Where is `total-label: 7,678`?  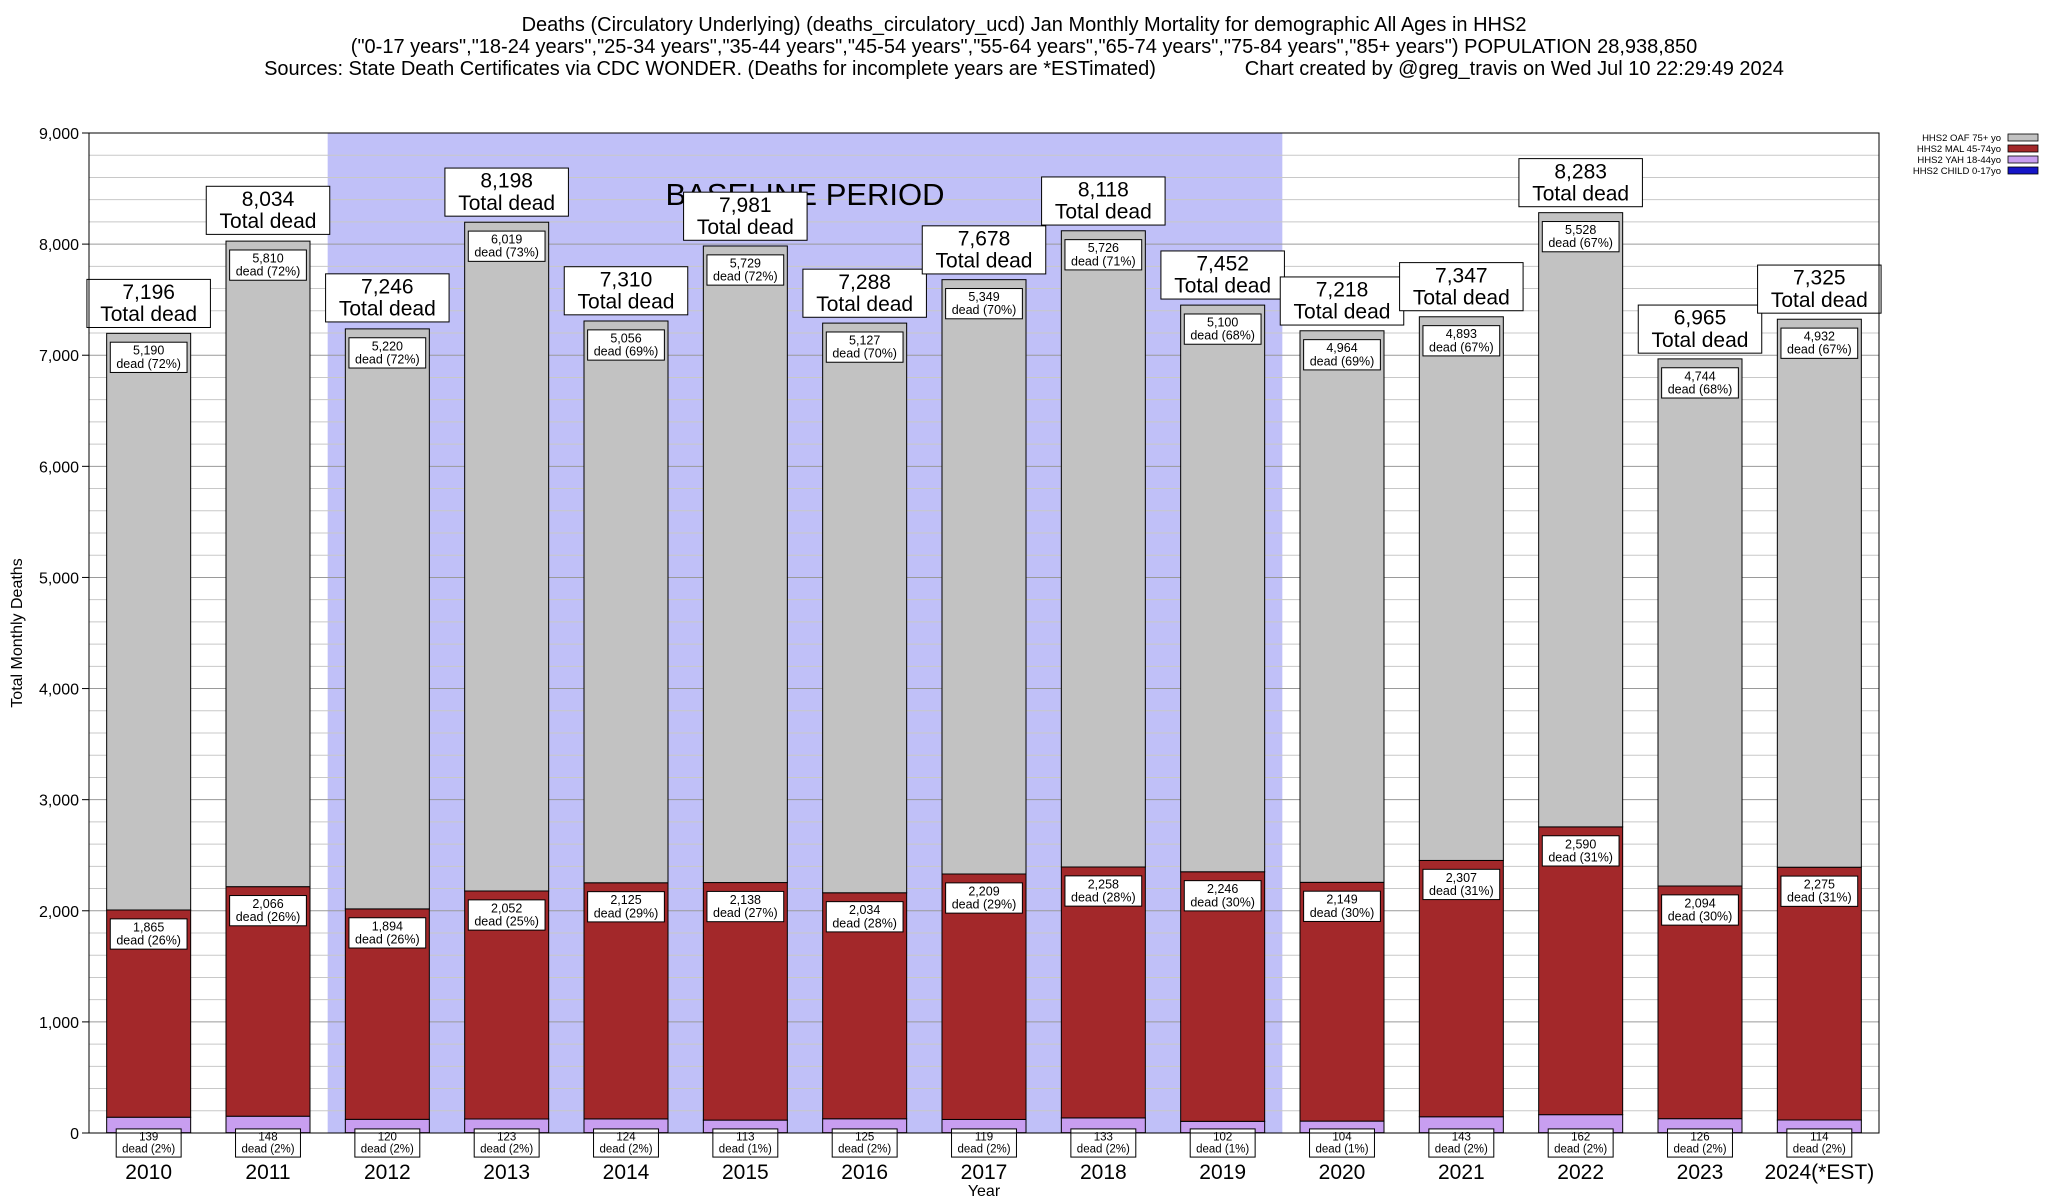 total-label: 7,678 is located at coordinates (984, 238).